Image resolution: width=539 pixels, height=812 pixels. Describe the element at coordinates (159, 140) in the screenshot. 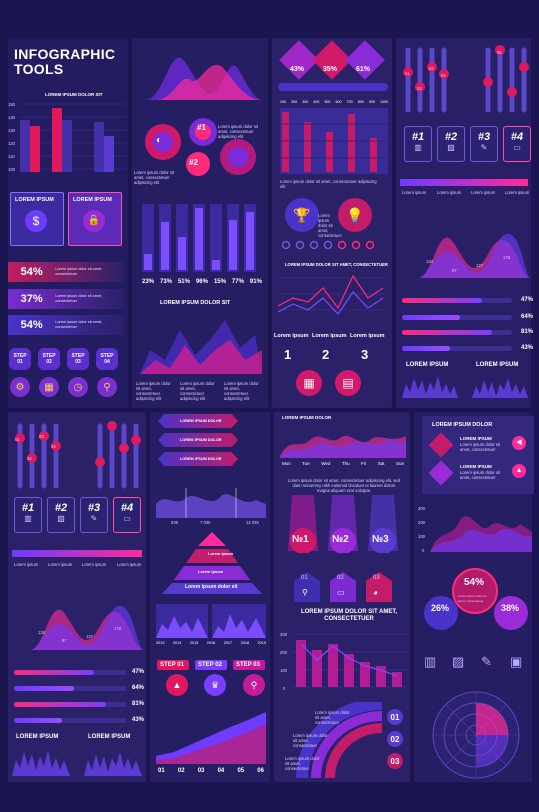

I see `piggy-icon: ◐` at that location.